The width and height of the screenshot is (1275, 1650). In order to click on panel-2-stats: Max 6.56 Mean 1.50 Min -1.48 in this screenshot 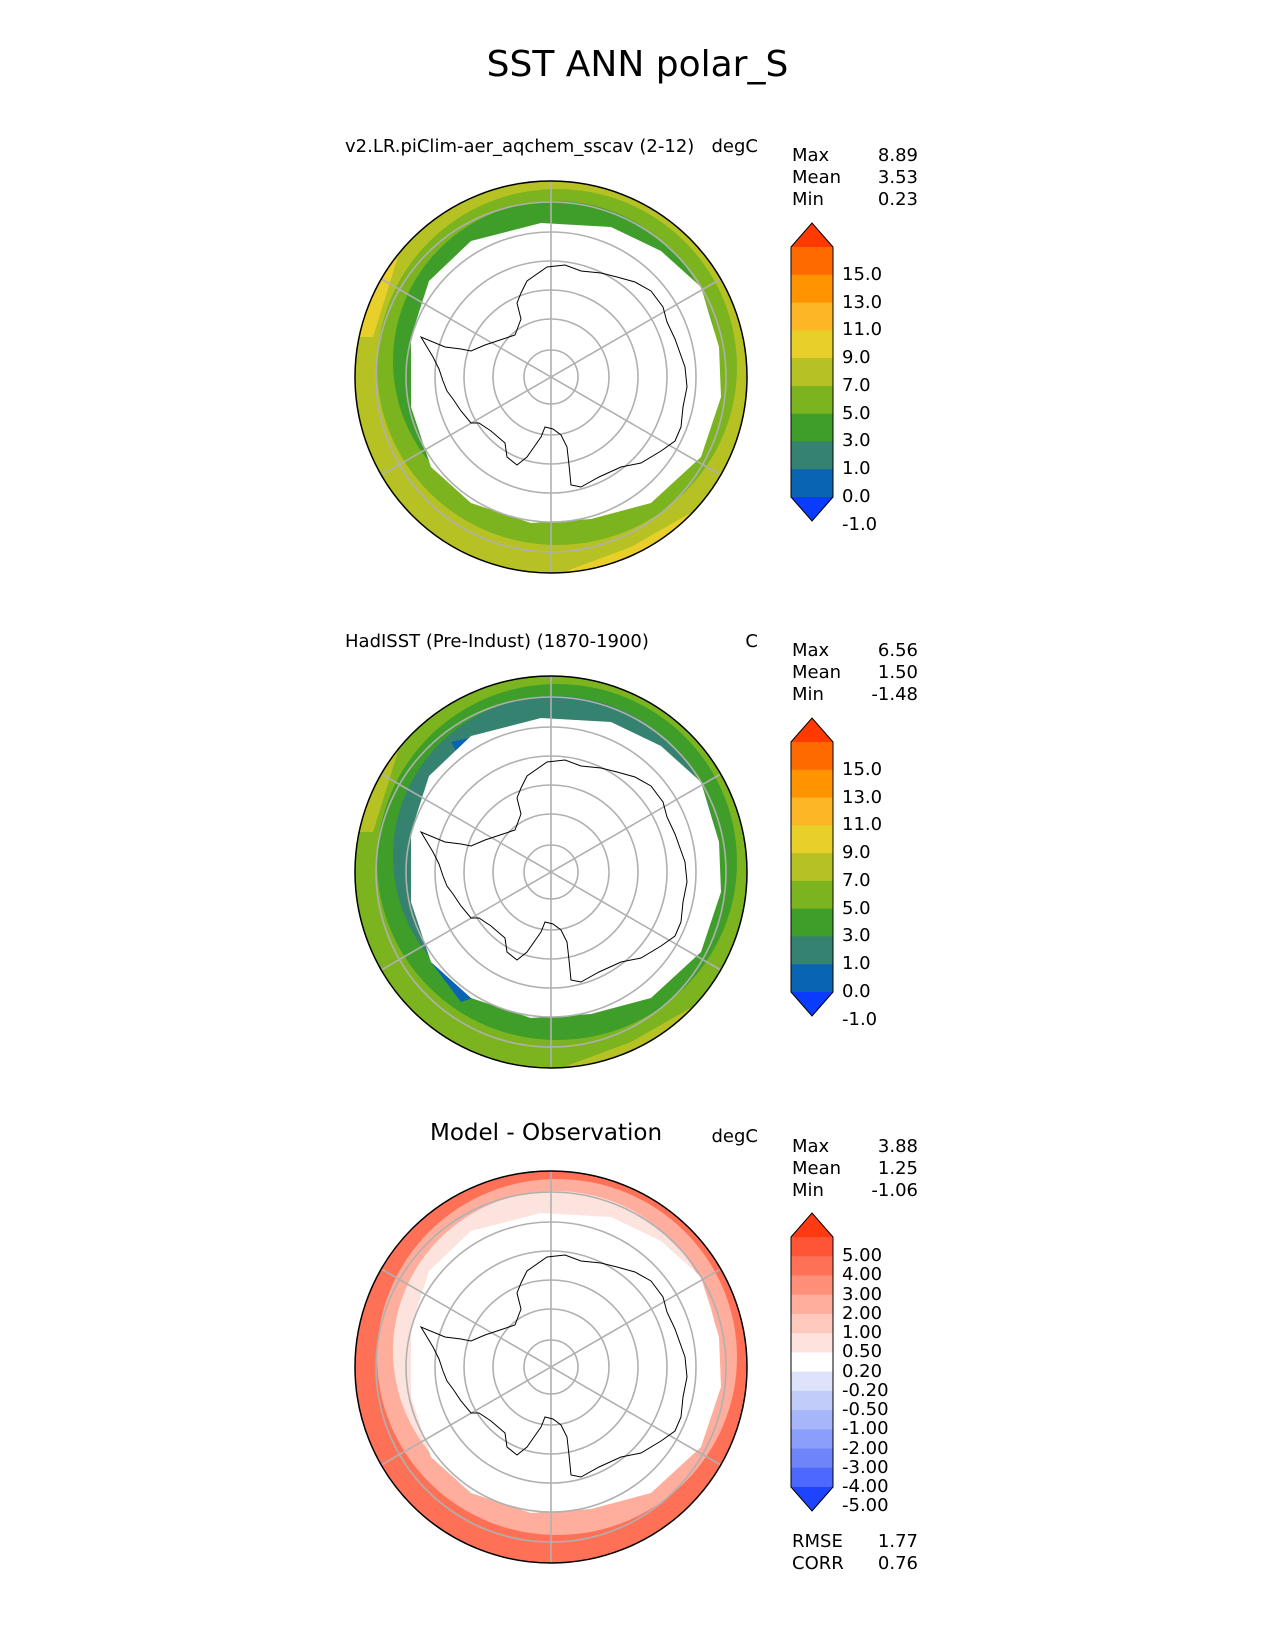, I will do `click(855, 673)`.